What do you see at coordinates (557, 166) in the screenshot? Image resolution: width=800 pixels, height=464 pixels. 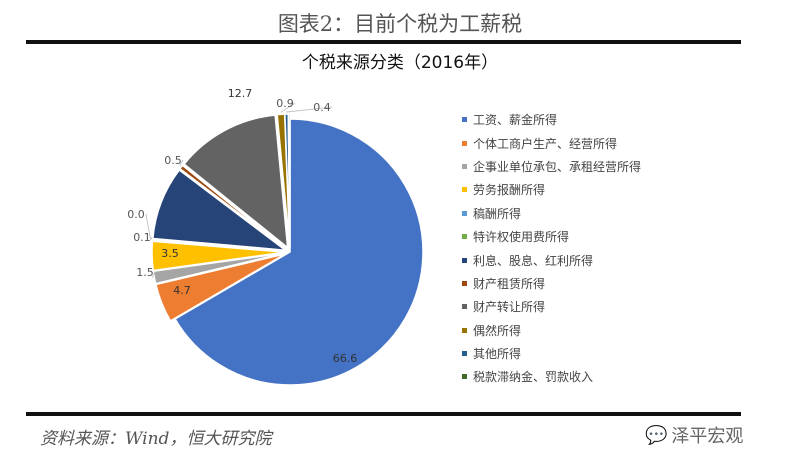 I see `legend-label: 企事业单位承包、承租经营所得` at bounding box center [557, 166].